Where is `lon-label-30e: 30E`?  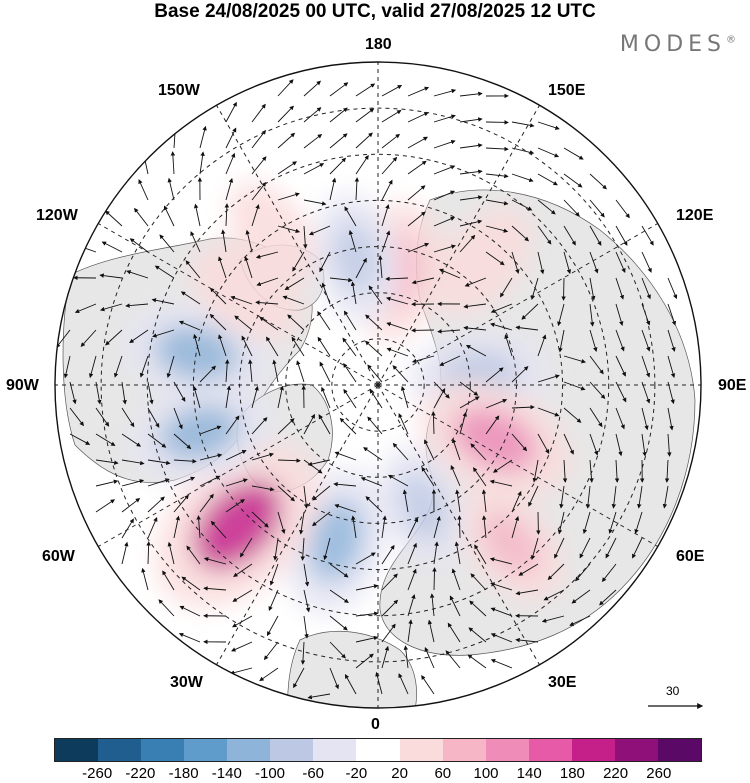
lon-label-30e: 30E is located at coordinates (562, 682).